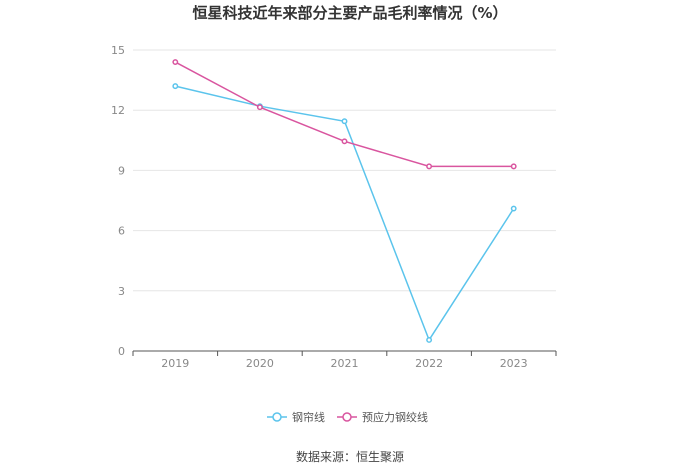  I want to click on legend-item: 预应力钢绞线, so click(382, 417).